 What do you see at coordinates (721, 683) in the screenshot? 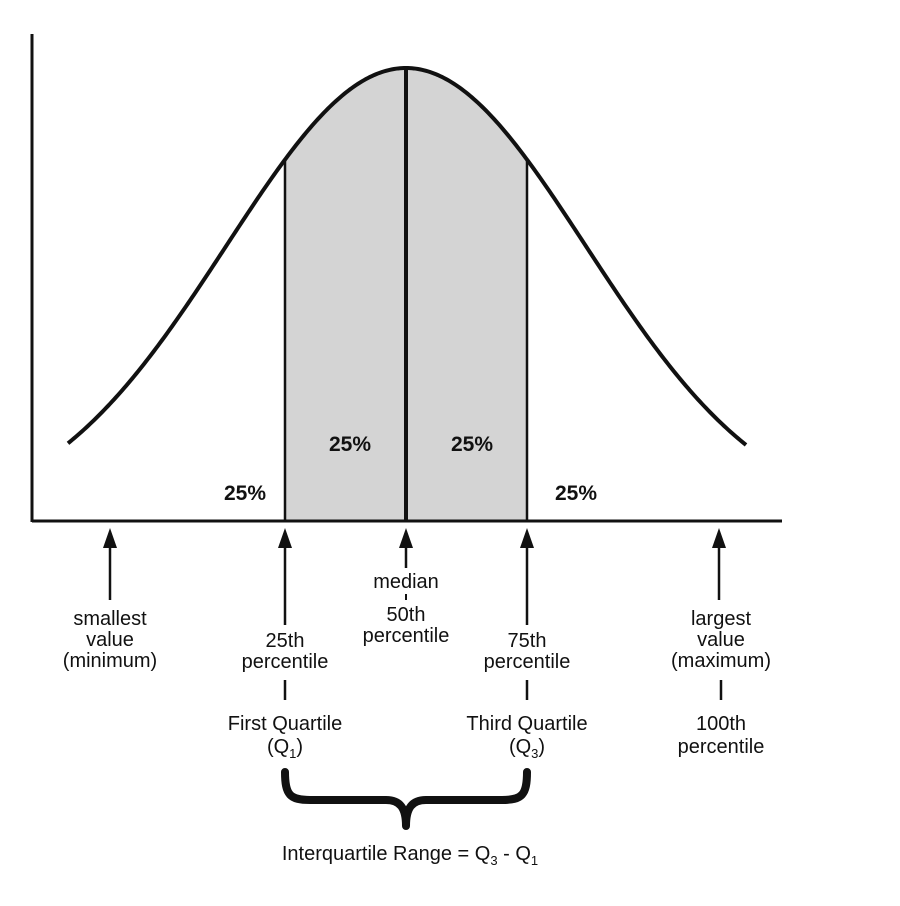
I see `maximum-label: largest value (maximum) 100th percentile` at bounding box center [721, 683].